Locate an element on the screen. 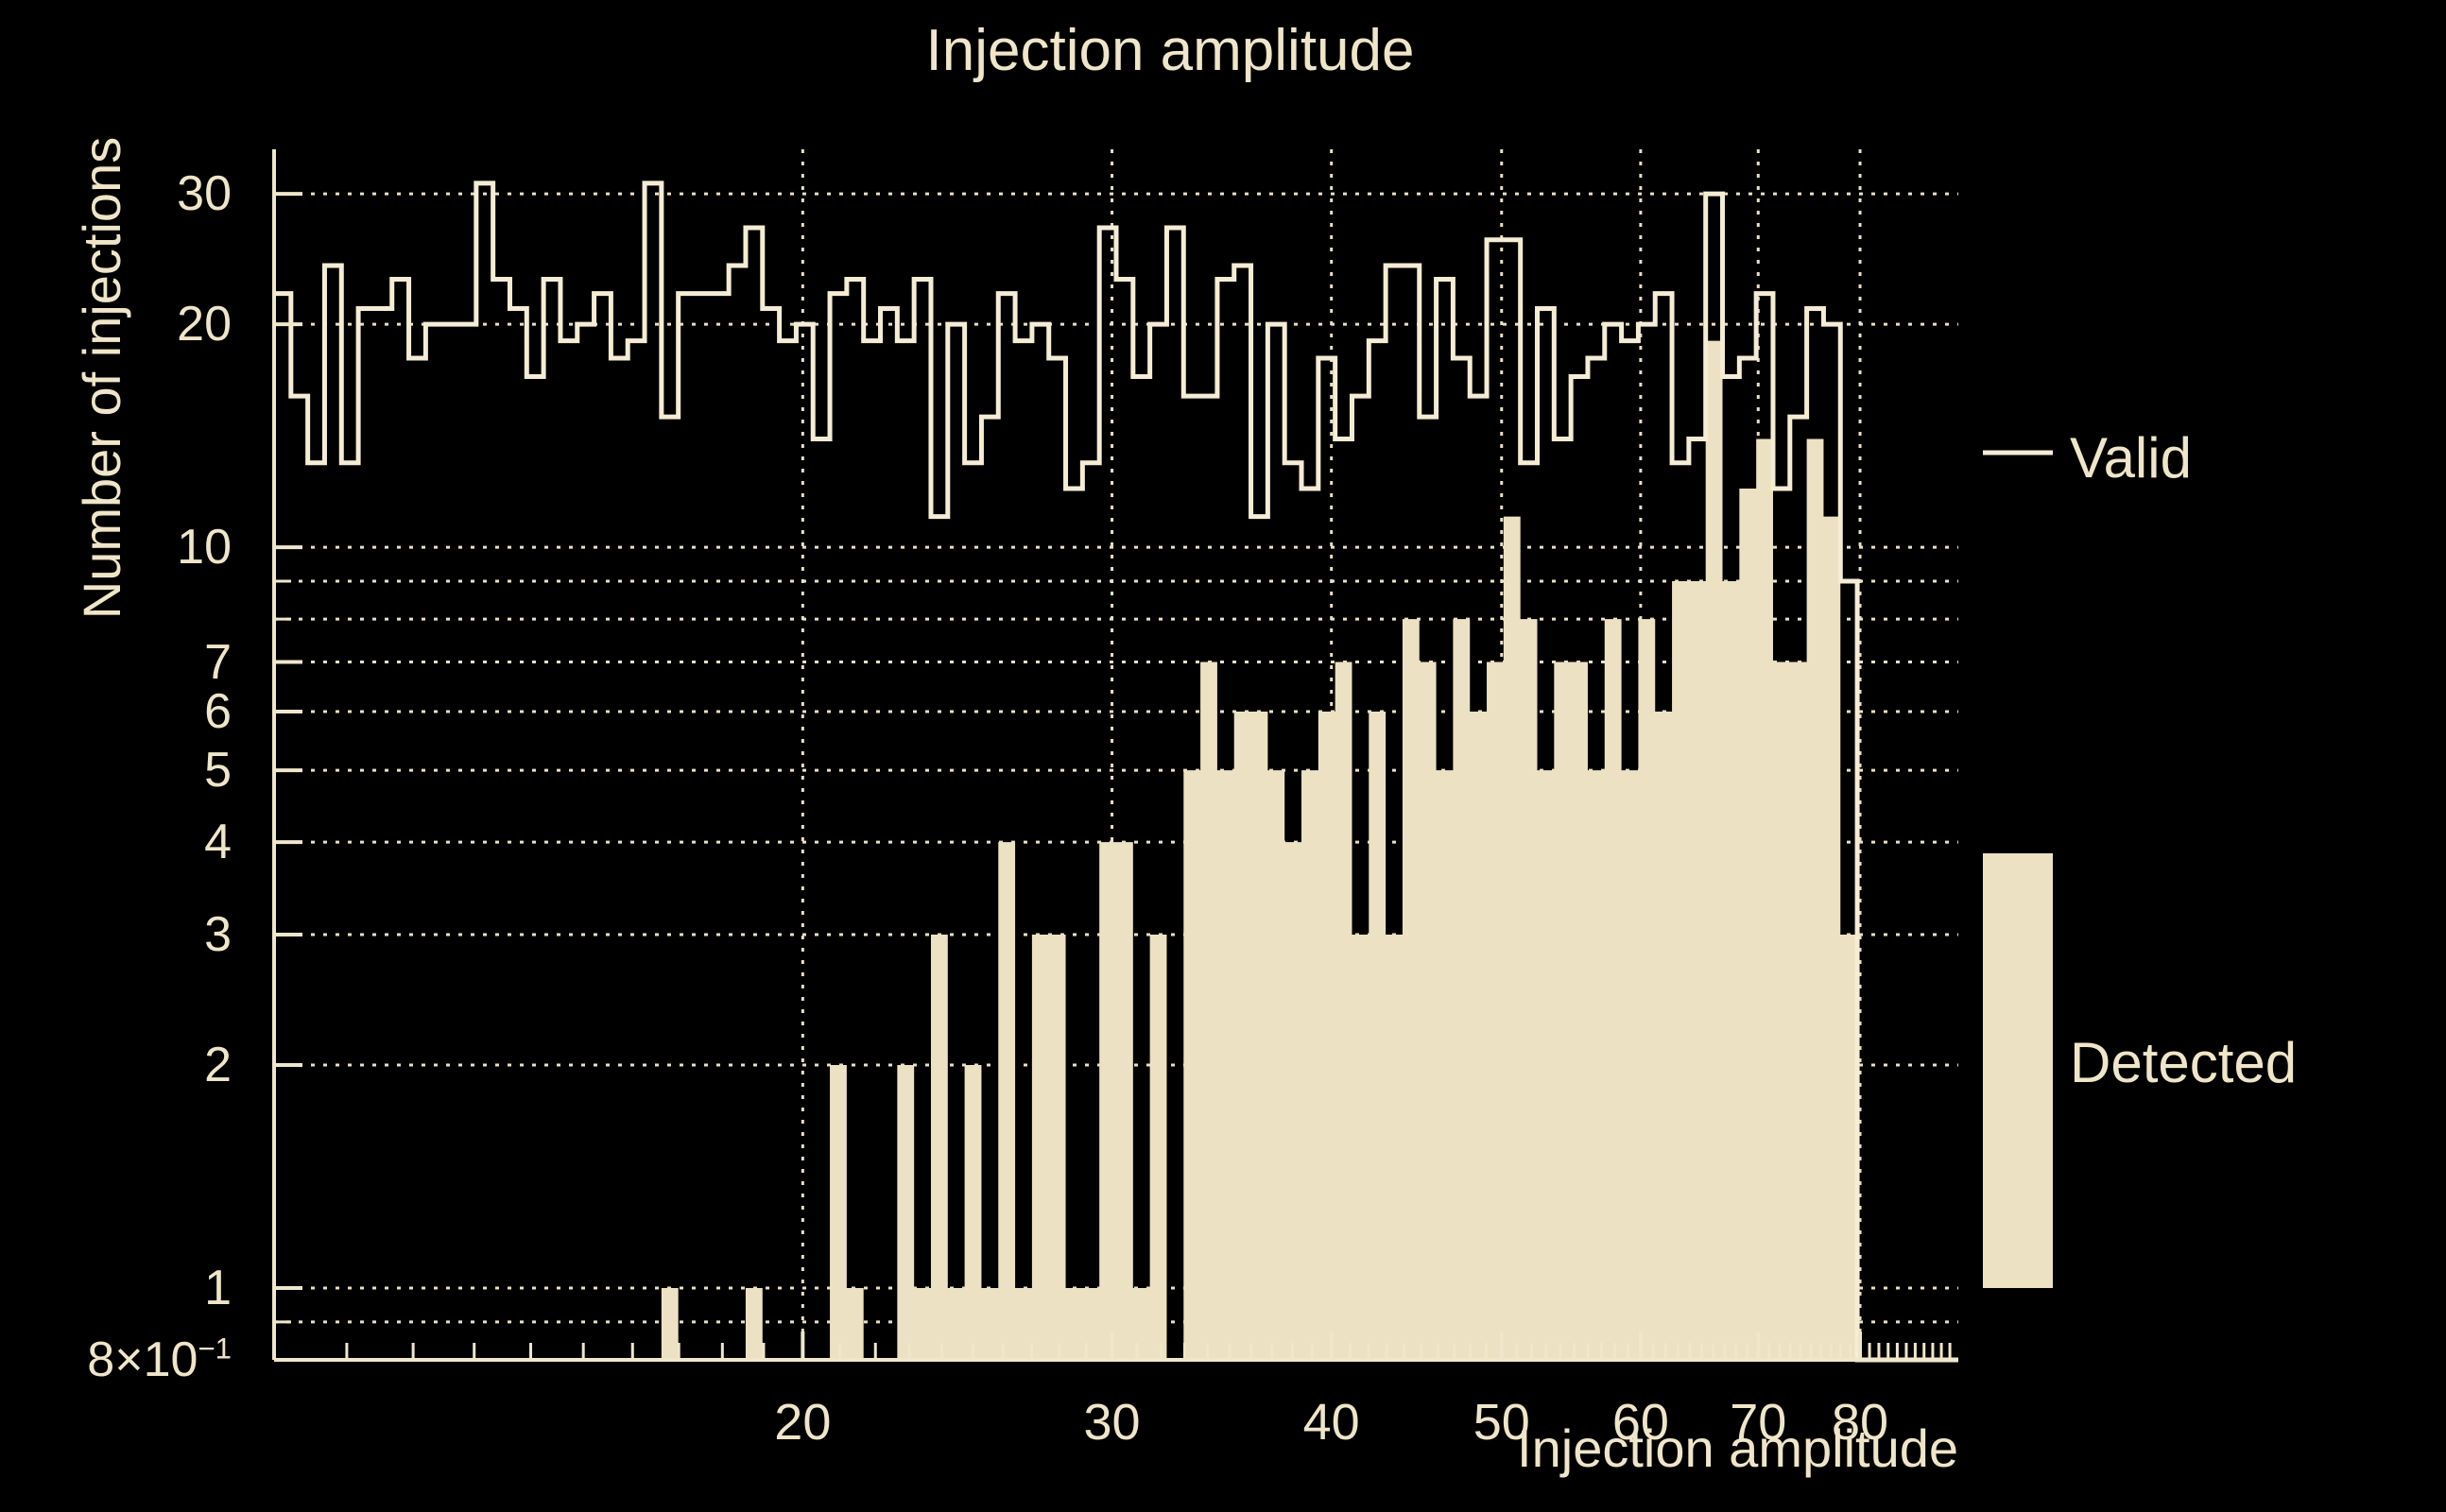 This screenshot has height=1512, width=2446. y-tick-label-20: 20 is located at coordinates (205, 324).